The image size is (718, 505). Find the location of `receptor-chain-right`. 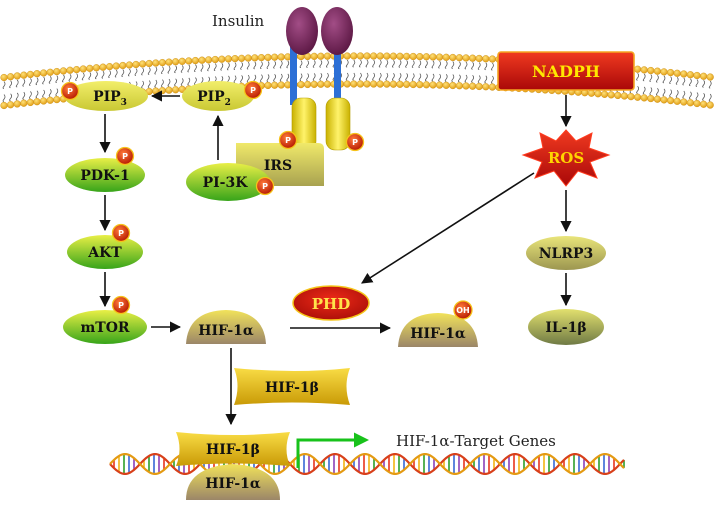

receptor-chain-right is located at coordinates (337, 72).